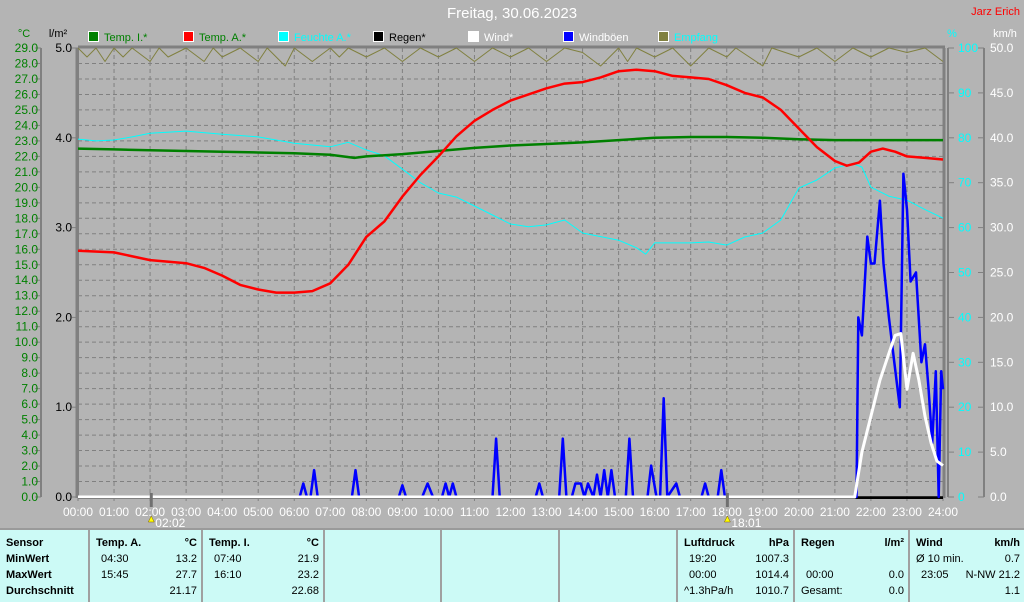 The width and height of the screenshot is (1024, 602). Describe the element at coordinates (115, 559) in the screenshot. I see `min-time: 04:30` at that location.